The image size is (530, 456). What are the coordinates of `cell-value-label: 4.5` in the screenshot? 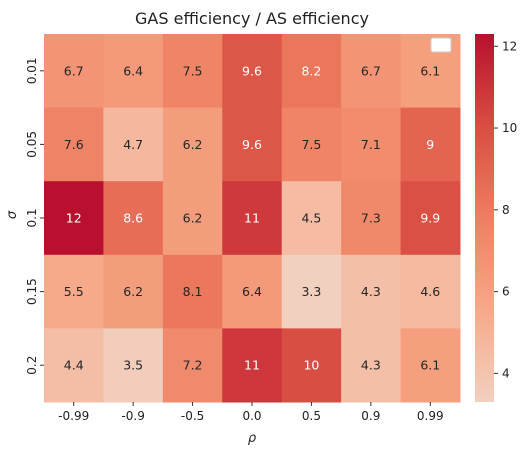 It's located at (311, 218).